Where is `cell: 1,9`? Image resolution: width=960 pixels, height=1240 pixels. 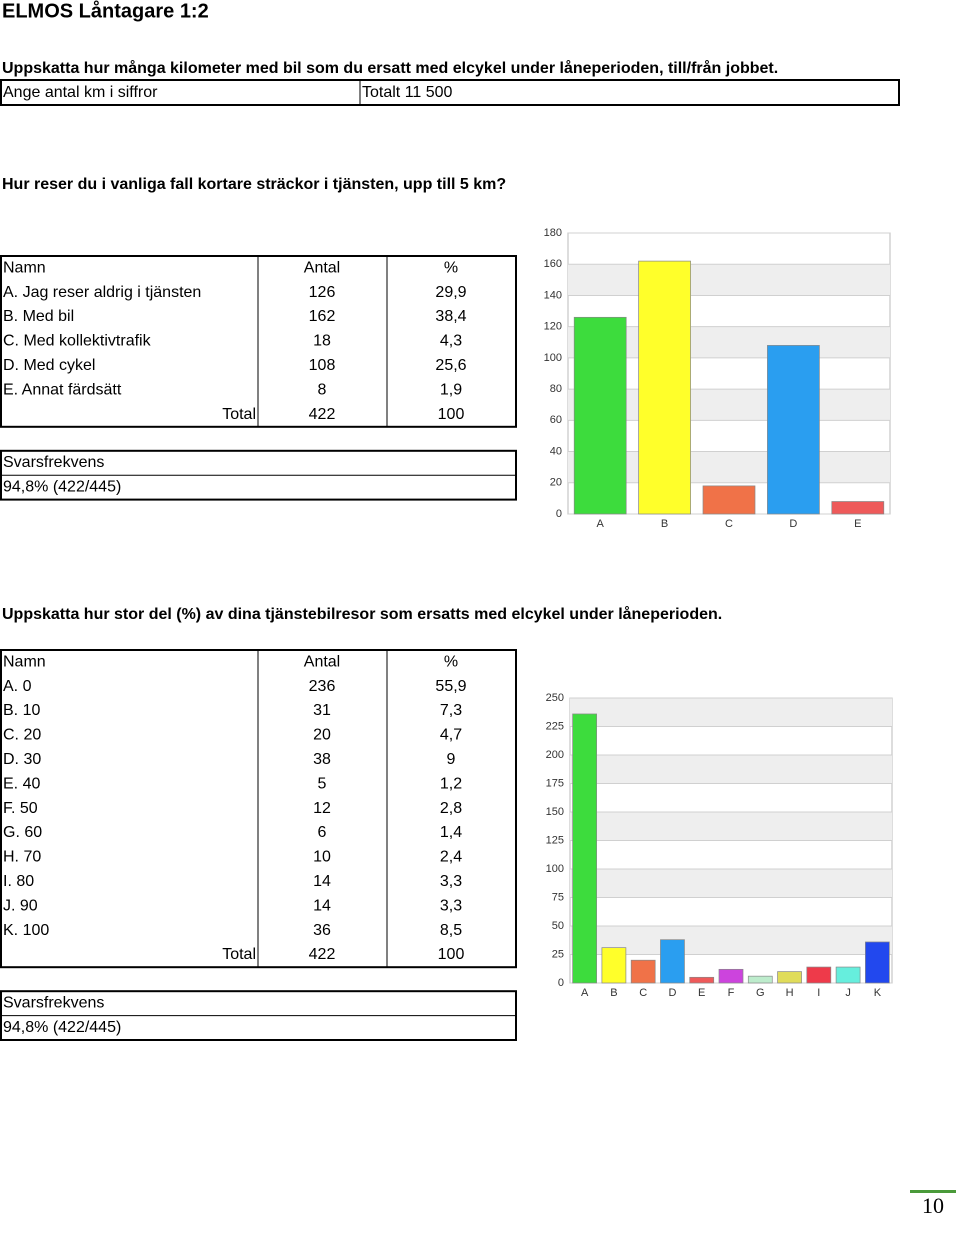
cell: 1,9 is located at coordinates (451, 389).